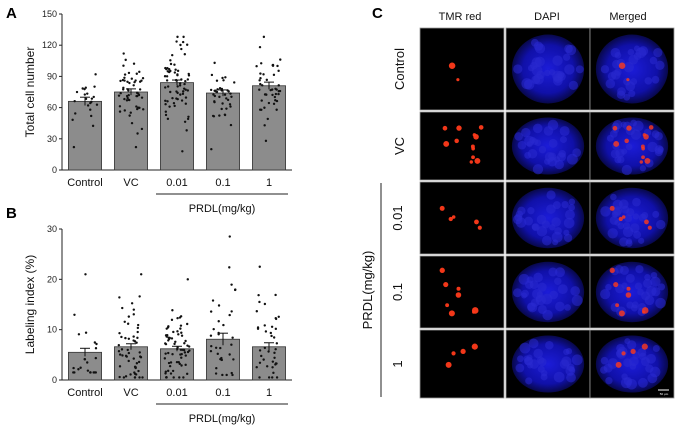  What do you see at coordinates (367, 290) in the screenshot?
I see `prdl-group-label: PRDL(mg/kg)` at bounding box center [367, 290].